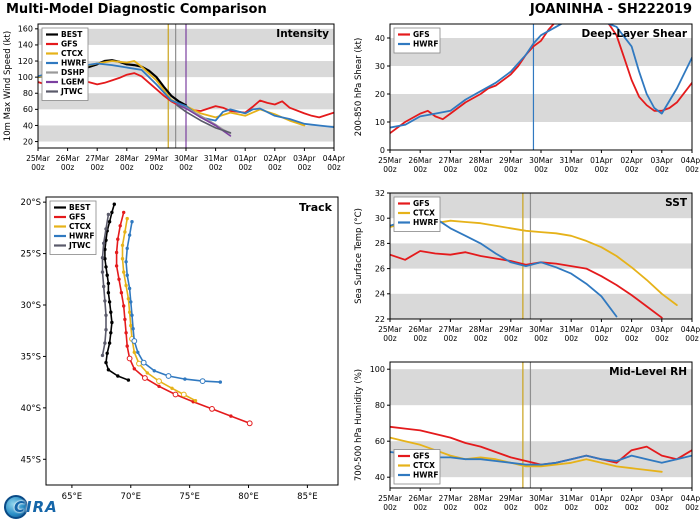  Describe the element at coordinates (157, 158) in the screenshot. I see `chart-text: 29Mar` at that location.